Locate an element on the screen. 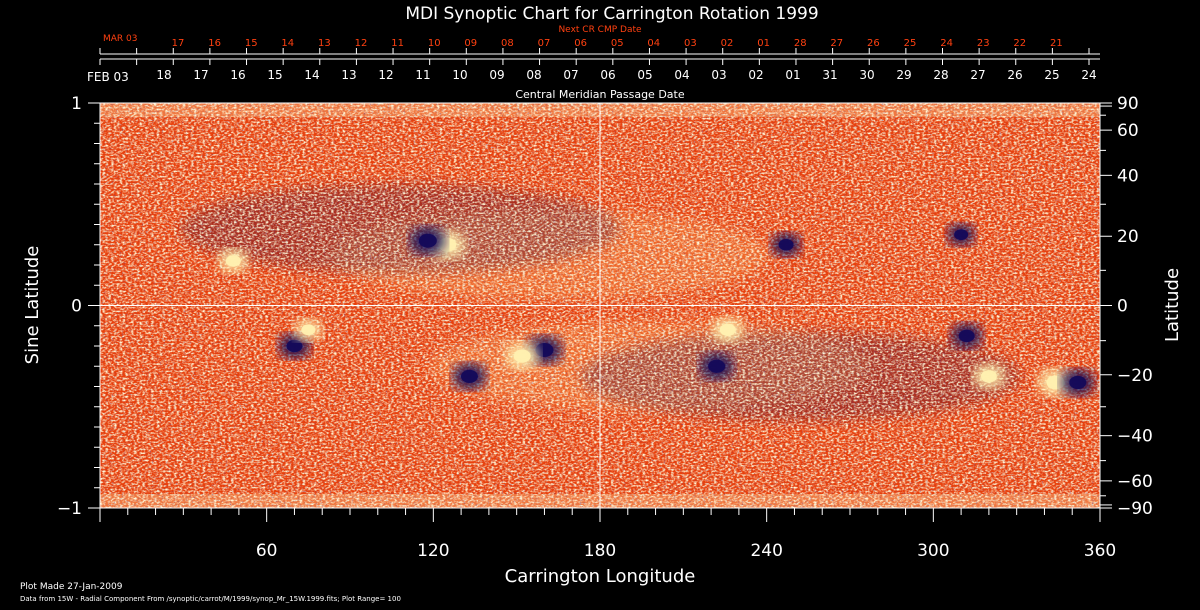 The image size is (1200, 610). x-axis: 60 120 180 240 300 360 is located at coordinates (607, 534).